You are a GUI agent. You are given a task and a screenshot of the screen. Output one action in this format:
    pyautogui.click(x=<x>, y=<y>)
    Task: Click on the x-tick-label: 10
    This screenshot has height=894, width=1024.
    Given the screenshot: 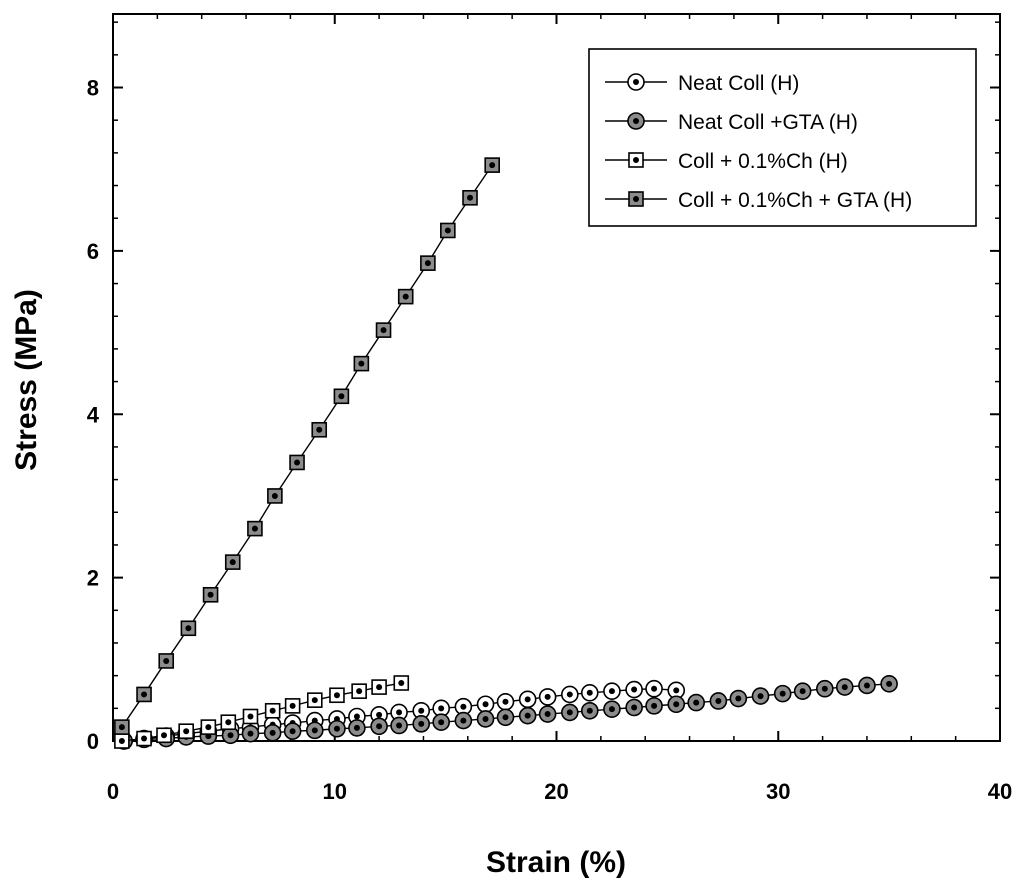 What is the action you would take?
    pyautogui.click(x=335, y=791)
    